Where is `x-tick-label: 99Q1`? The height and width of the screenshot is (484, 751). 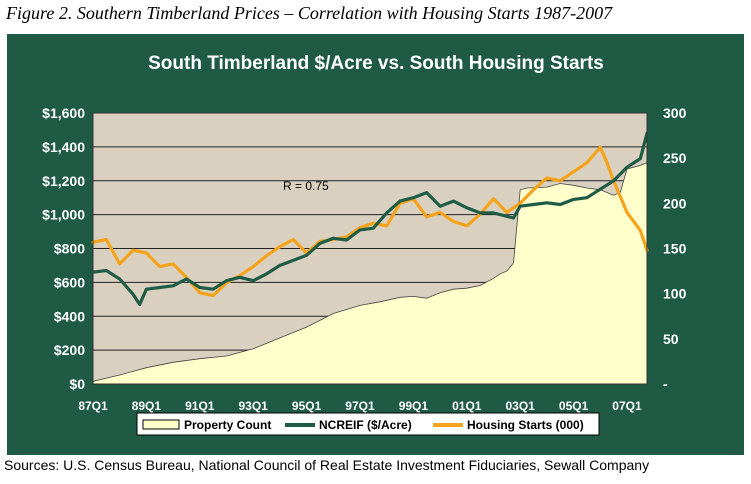
x-tick-label: 99Q1 is located at coordinates (414, 406).